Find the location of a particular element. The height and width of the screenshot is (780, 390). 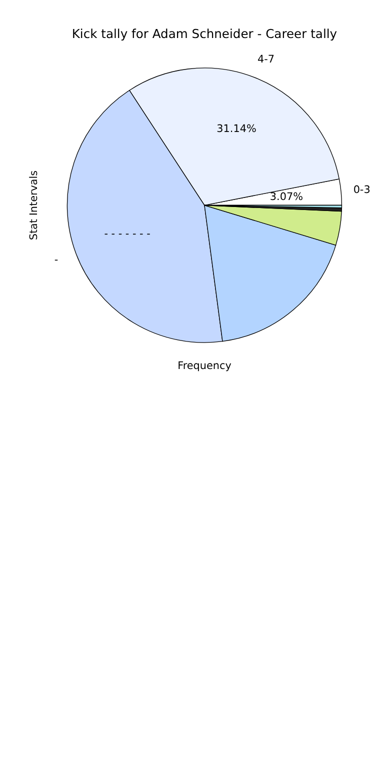

data-label: 3.07% is located at coordinates (287, 197).